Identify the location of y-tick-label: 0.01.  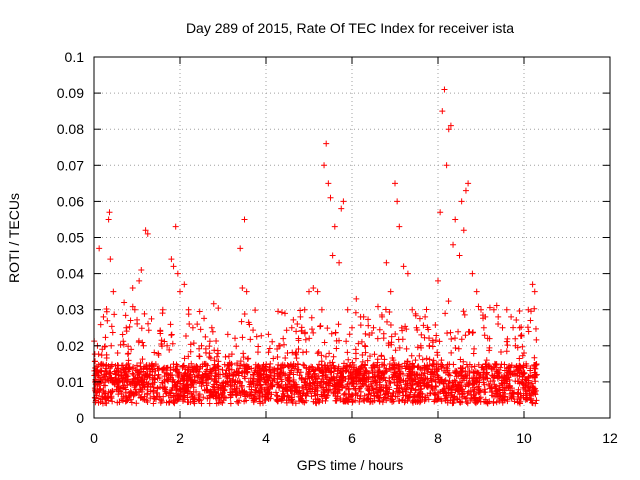
(70, 382).